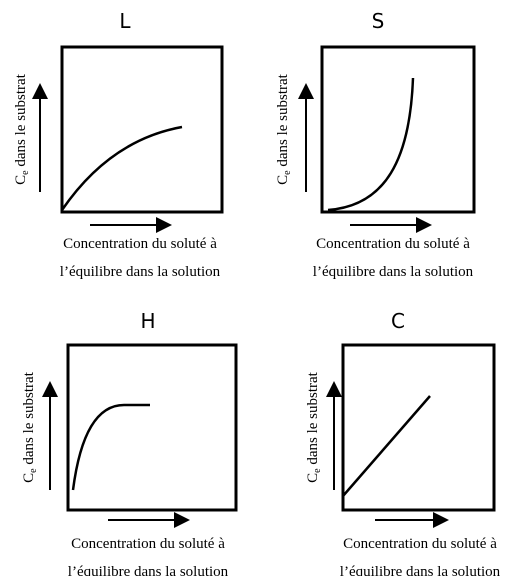  What do you see at coordinates (125, 21) in the screenshot?
I see `panel-title: L` at bounding box center [125, 21].